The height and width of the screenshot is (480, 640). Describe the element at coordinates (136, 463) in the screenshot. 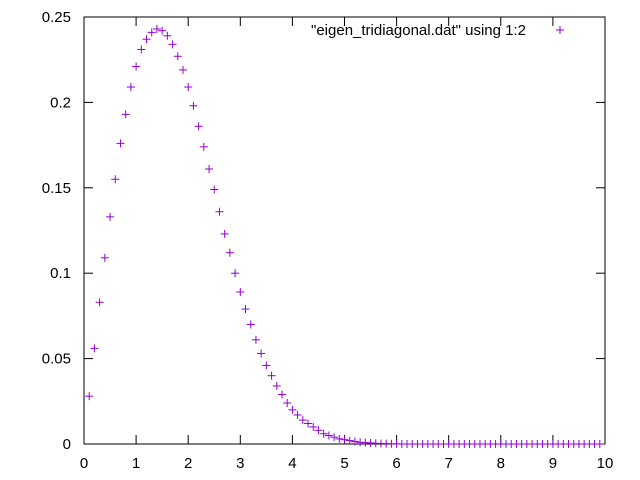

I see `x-tick-label: 1` at that location.